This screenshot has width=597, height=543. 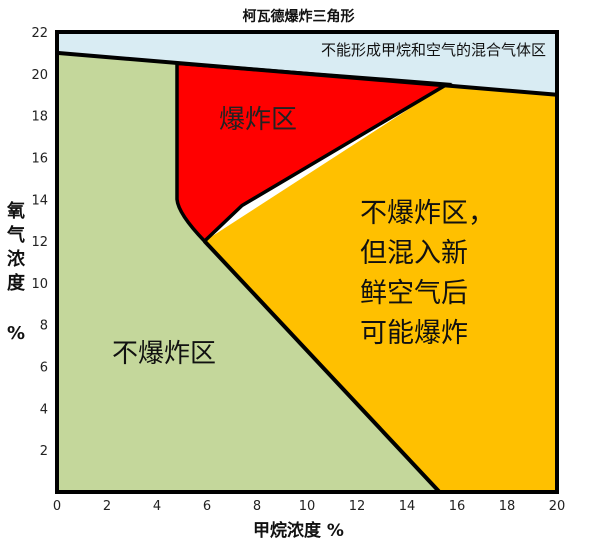 What do you see at coordinates (507, 506) in the screenshot?
I see `x-tick-label: 18` at bounding box center [507, 506].